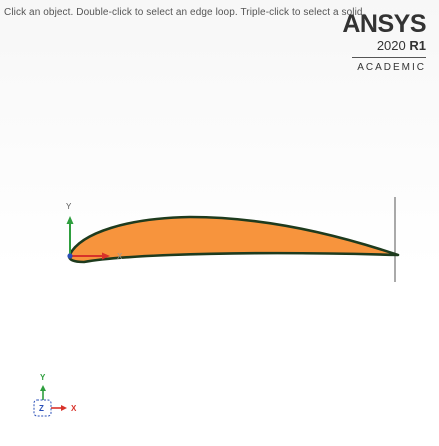 Image resolution: width=439 pixels, height=446 pixels. What do you see at coordinates (391, 67) in the screenshot?
I see `brand-edition: ACADEMIC` at bounding box center [391, 67].